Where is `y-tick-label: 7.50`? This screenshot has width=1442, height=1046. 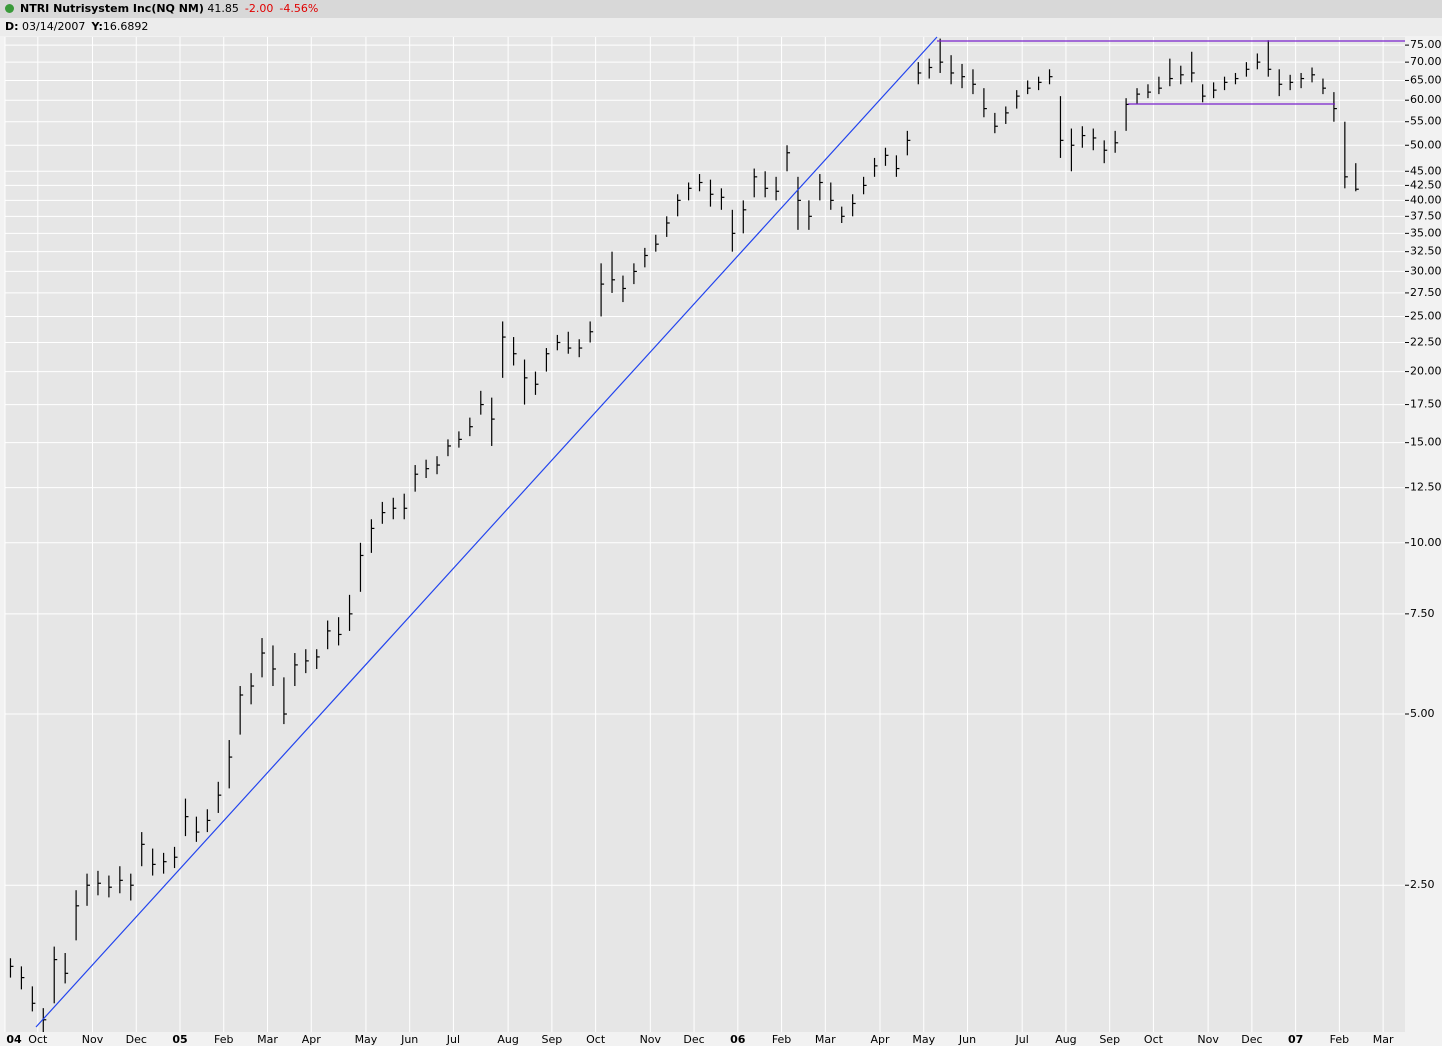
y-tick-label: 7.50 is located at coordinates (1422, 613).